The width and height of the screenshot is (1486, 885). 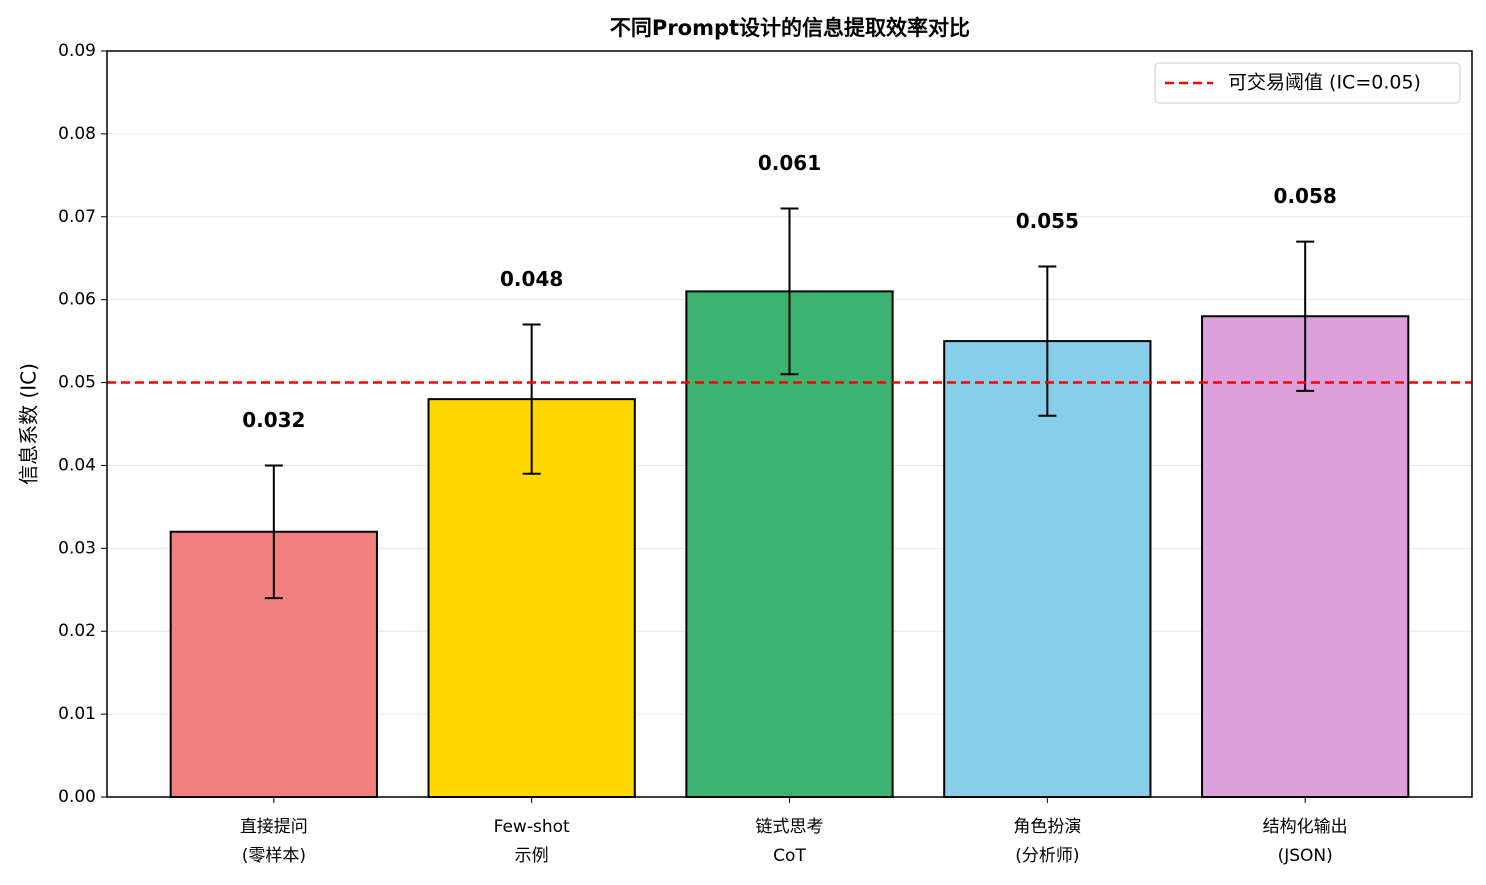 What do you see at coordinates (789, 163) in the screenshot?
I see `value-label: 0.061` at bounding box center [789, 163].